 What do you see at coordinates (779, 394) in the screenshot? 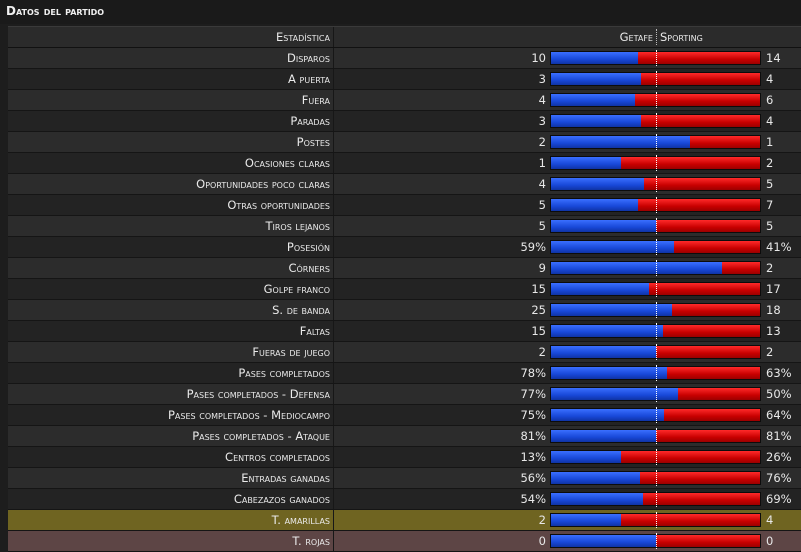
I see `away-value: 50%` at bounding box center [779, 394].